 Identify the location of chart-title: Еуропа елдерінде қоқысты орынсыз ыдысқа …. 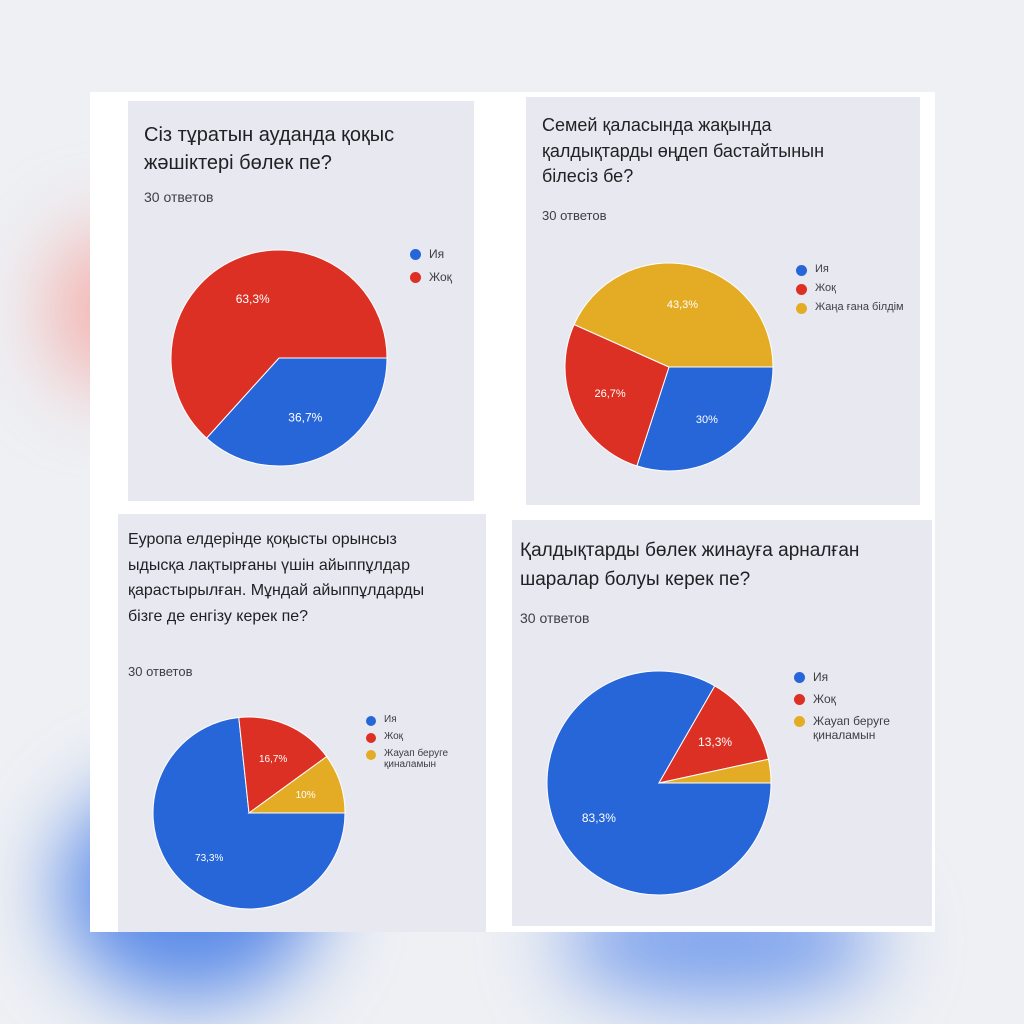
(276, 578).